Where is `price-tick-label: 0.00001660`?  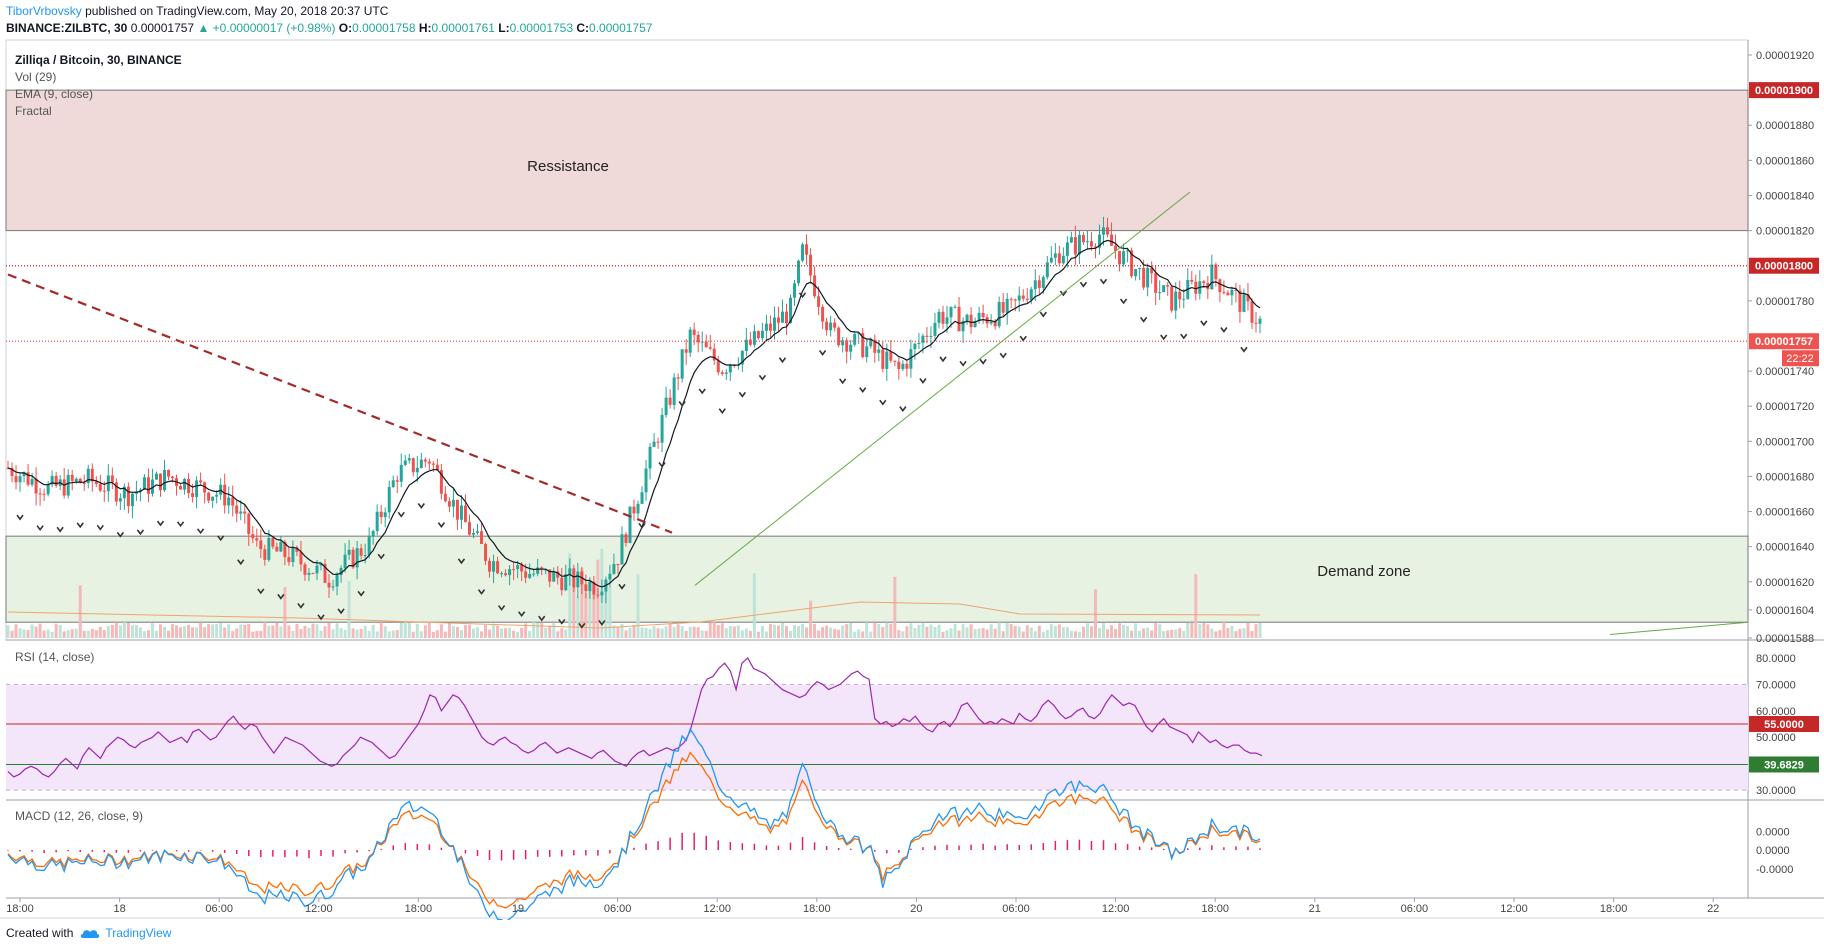
price-tick-label: 0.00001660 is located at coordinates (1785, 513).